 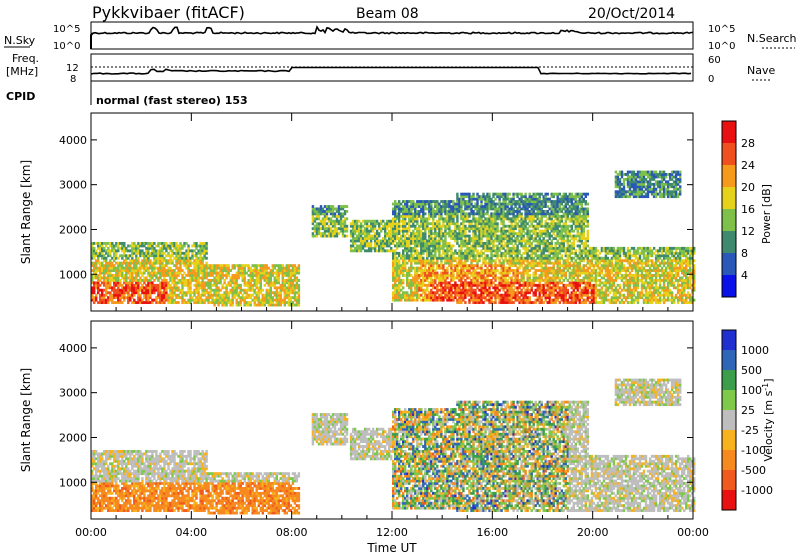 What do you see at coordinates (72, 68) in the screenshot?
I see `freq-tick-top: 12` at bounding box center [72, 68].